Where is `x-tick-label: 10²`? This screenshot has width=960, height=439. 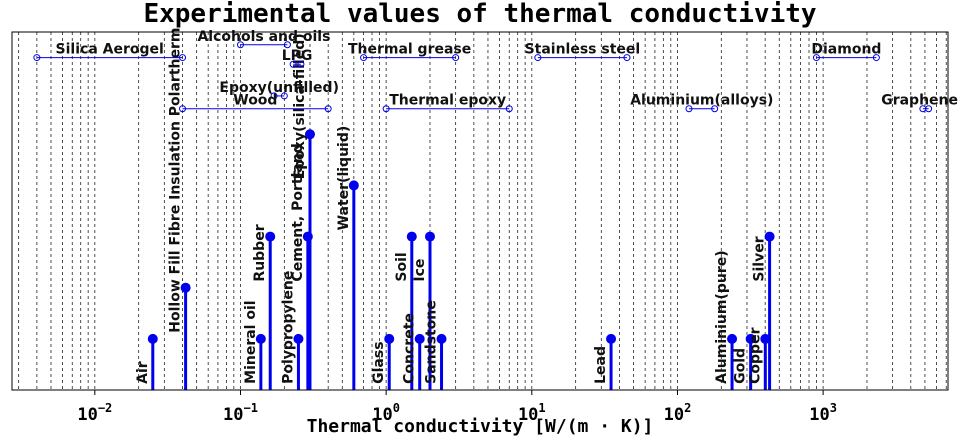 x-tick-label: 10² is located at coordinates (678, 413).